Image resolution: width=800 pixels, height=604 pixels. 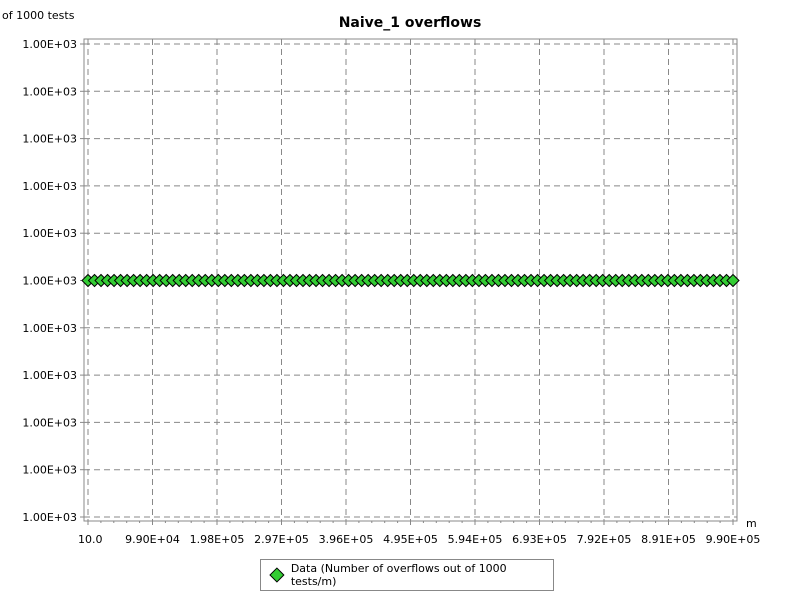 What do you see at coordinates (410, 23) in the screenshot?
I see `chart-title: Naive_1 overflows` at bounding box center [410, 23].